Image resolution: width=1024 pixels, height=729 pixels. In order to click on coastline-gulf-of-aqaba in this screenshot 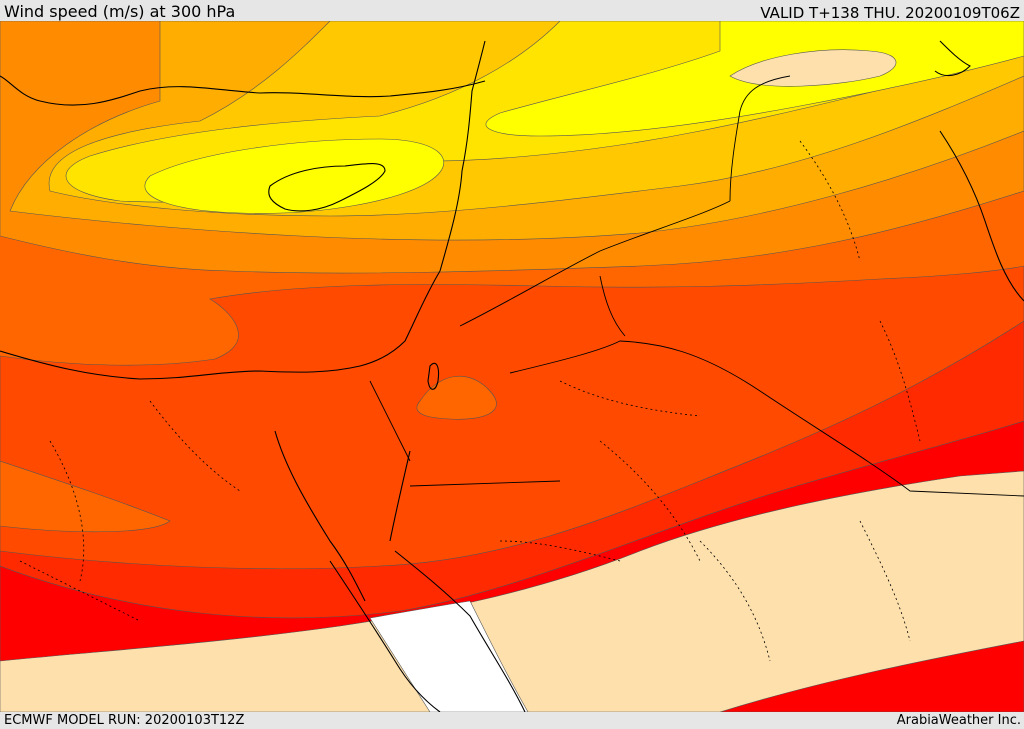, I will do `click(400, 496)`.